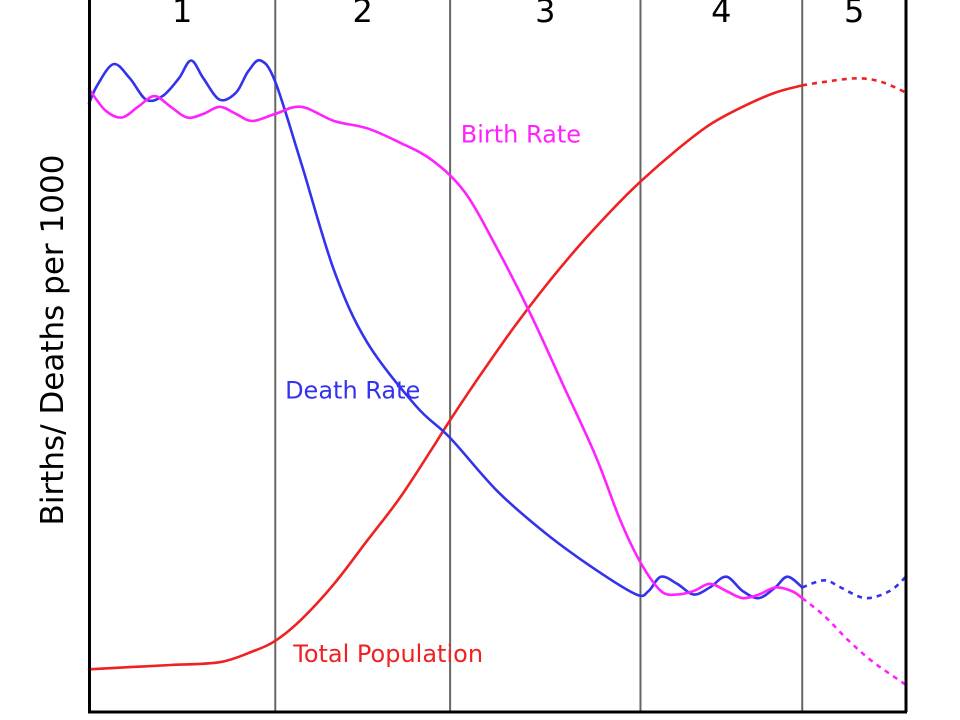  What do you see at coordinates (518, 15) in the screenshot?
I see `stage-labels: 1 2 3 4 5` at bounding box center [518, 15].